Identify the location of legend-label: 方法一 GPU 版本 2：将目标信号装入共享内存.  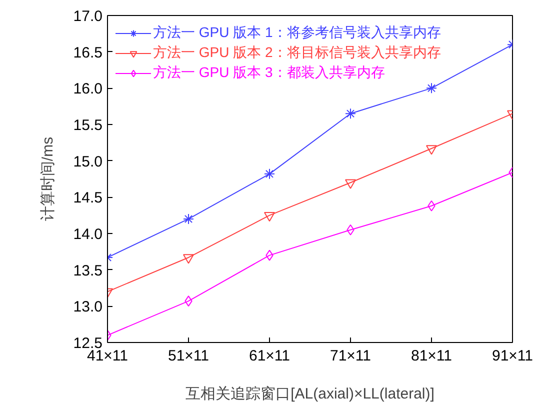
(297, 53).